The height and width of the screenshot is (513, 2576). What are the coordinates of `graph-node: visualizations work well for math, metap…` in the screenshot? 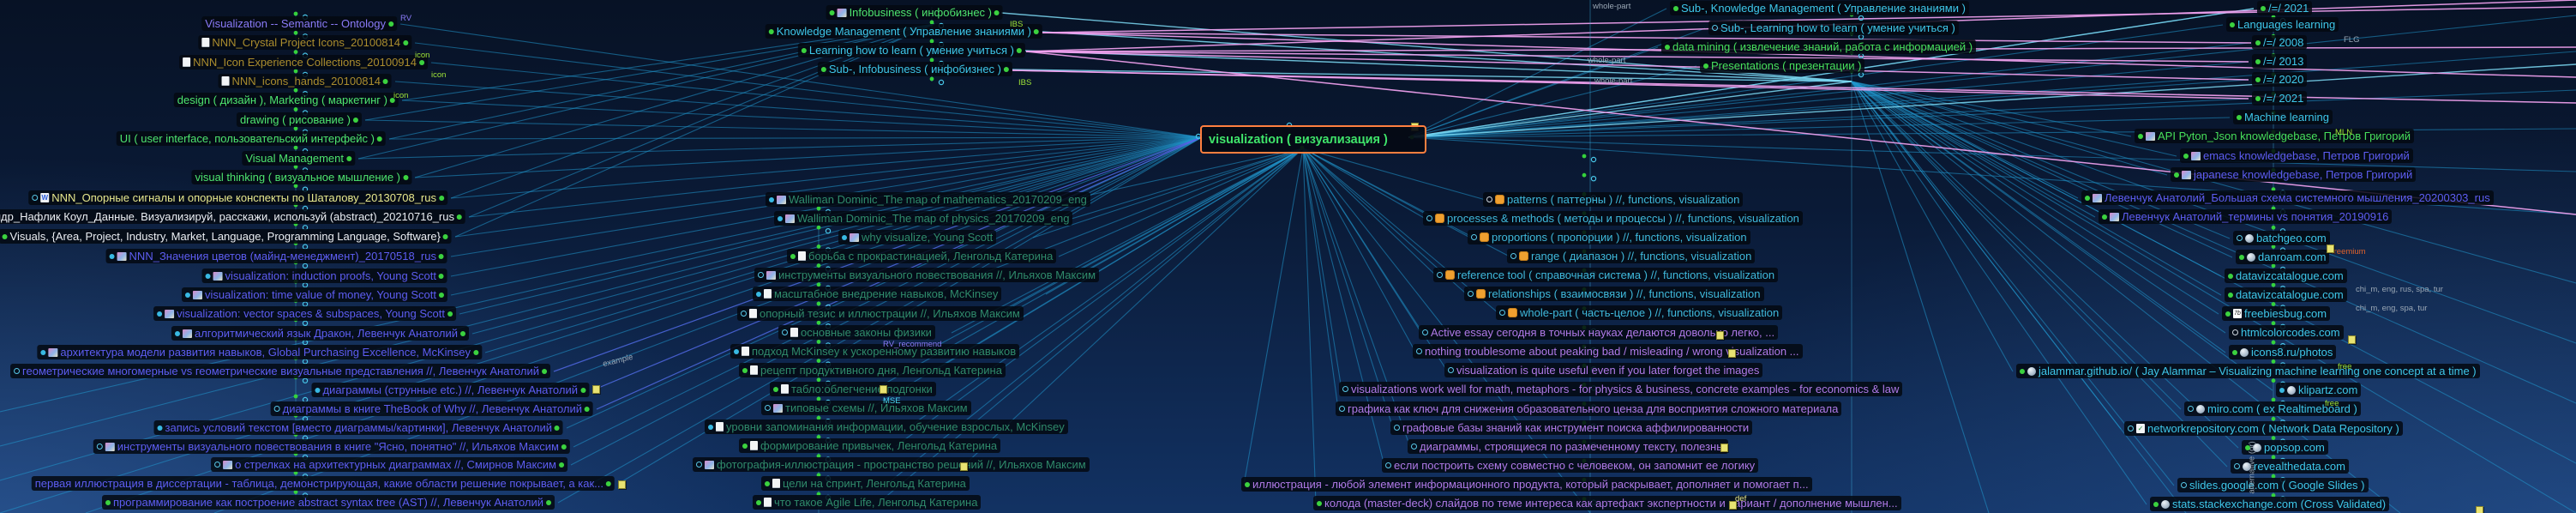 It's located at (1621, 389).